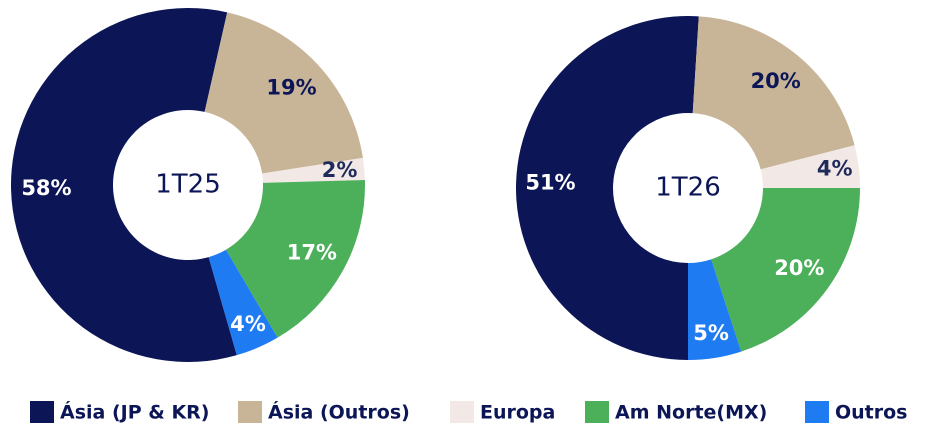  What do you see at coordinates (871, 413) in the screenshot?
I see `legend-label: Outros` at bounding box center [871, 413].